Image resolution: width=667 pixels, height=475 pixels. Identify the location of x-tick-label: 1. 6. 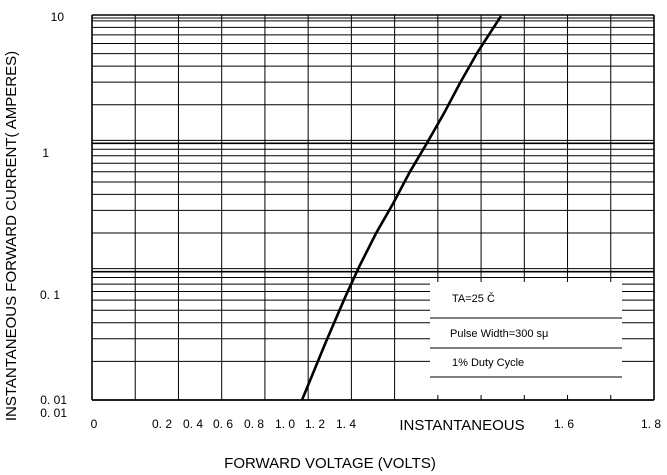
(564, 424).